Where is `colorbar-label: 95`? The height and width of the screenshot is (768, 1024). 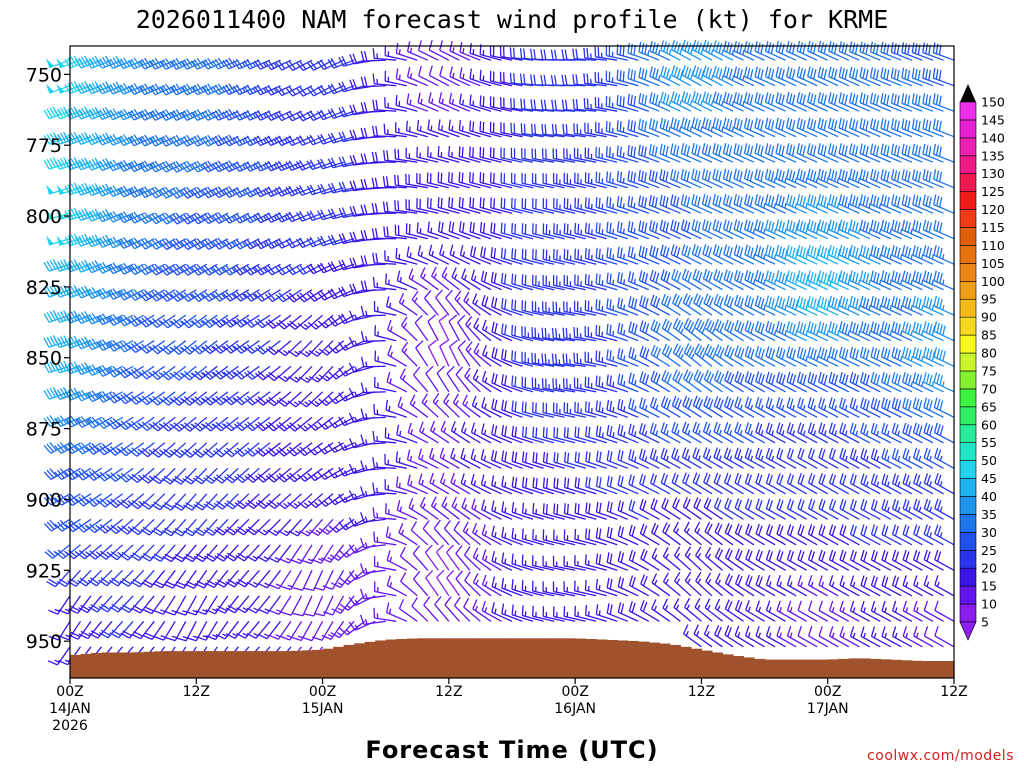 colorbar-label: 95 is located at coordinates (989, 299).